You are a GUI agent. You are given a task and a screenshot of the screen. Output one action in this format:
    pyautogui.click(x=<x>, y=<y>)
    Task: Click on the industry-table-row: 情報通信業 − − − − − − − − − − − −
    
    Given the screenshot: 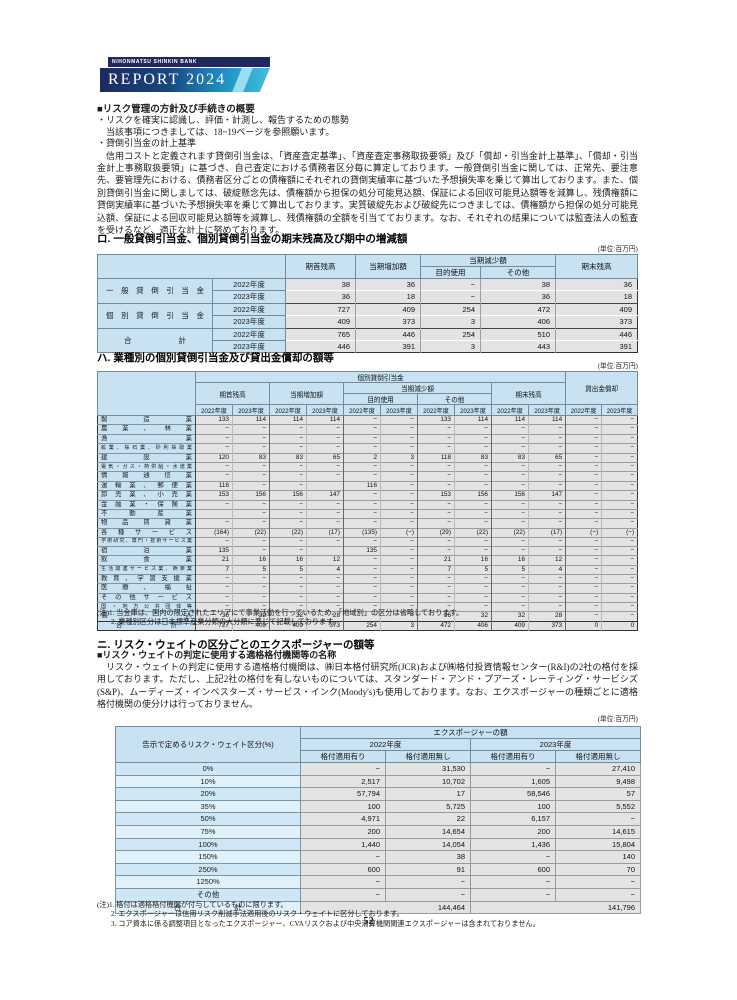 What is the action you would take?
    pyautogui.click(x=367, y=476)
    